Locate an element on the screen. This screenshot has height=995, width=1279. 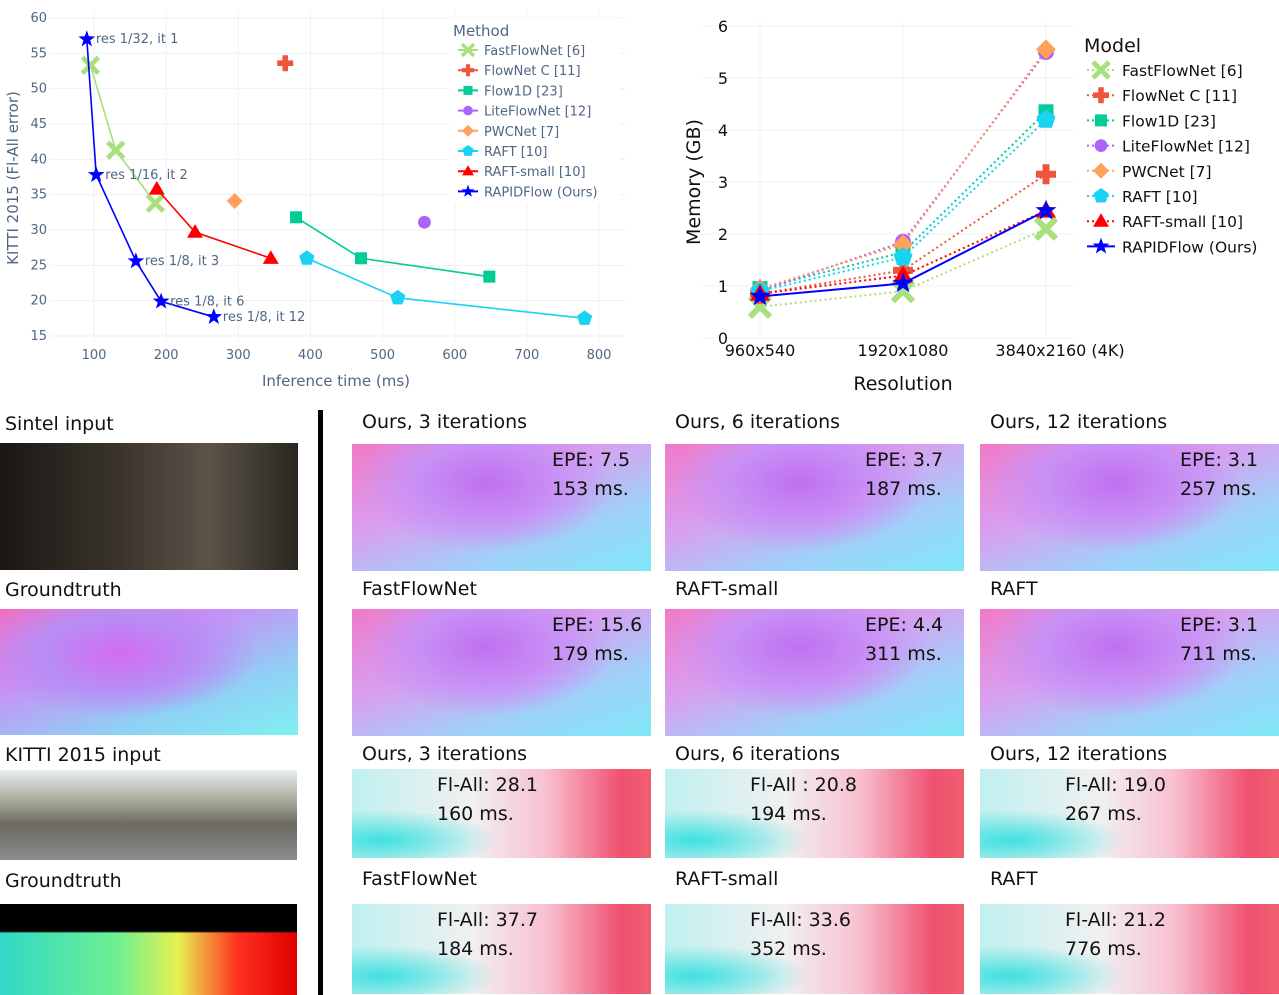
legend-label: Flow1D [23] is located at coordinates (523, 91).